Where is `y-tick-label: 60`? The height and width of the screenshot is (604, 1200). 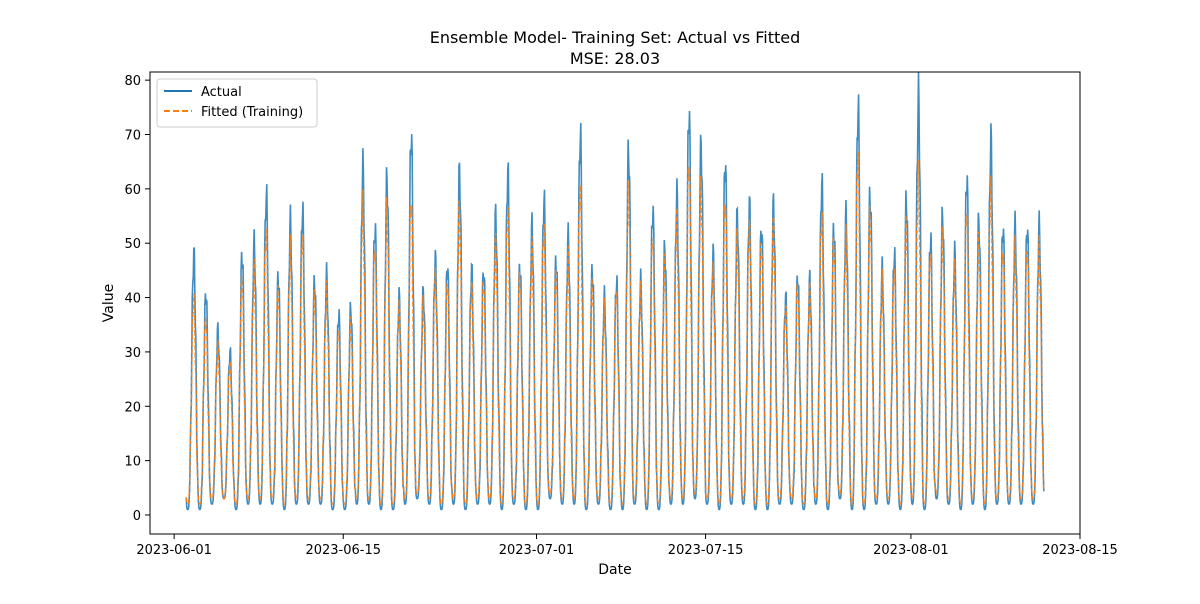
y-tick-label: 60 is located at coordinates (132, 190).